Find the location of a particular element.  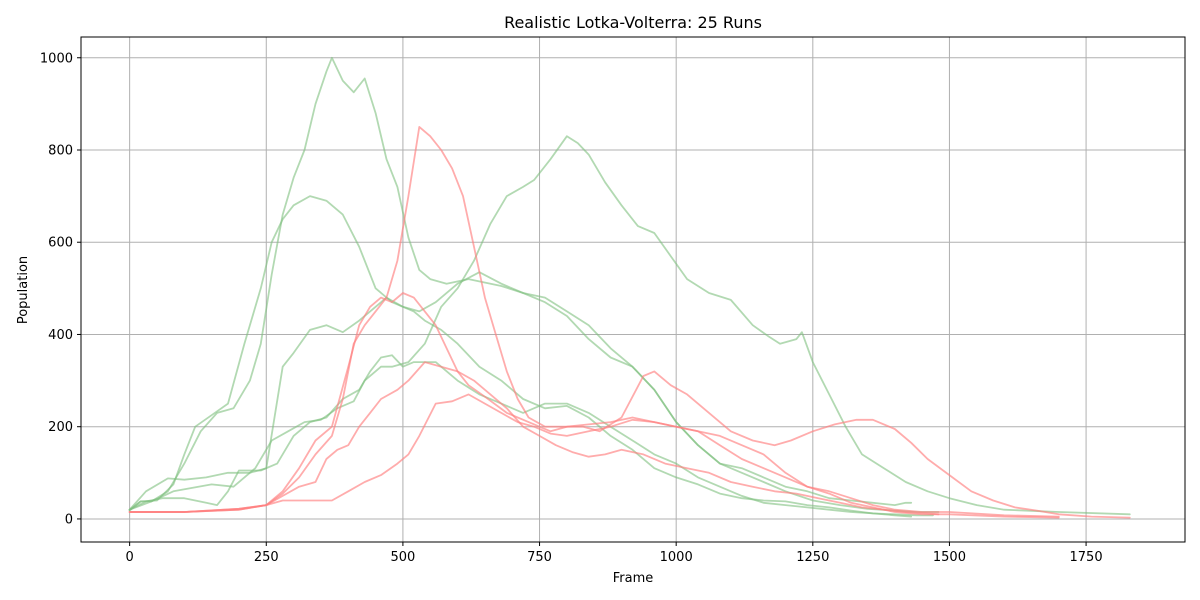

x-tick-label: 1000 is located at coordinates (676, 557).